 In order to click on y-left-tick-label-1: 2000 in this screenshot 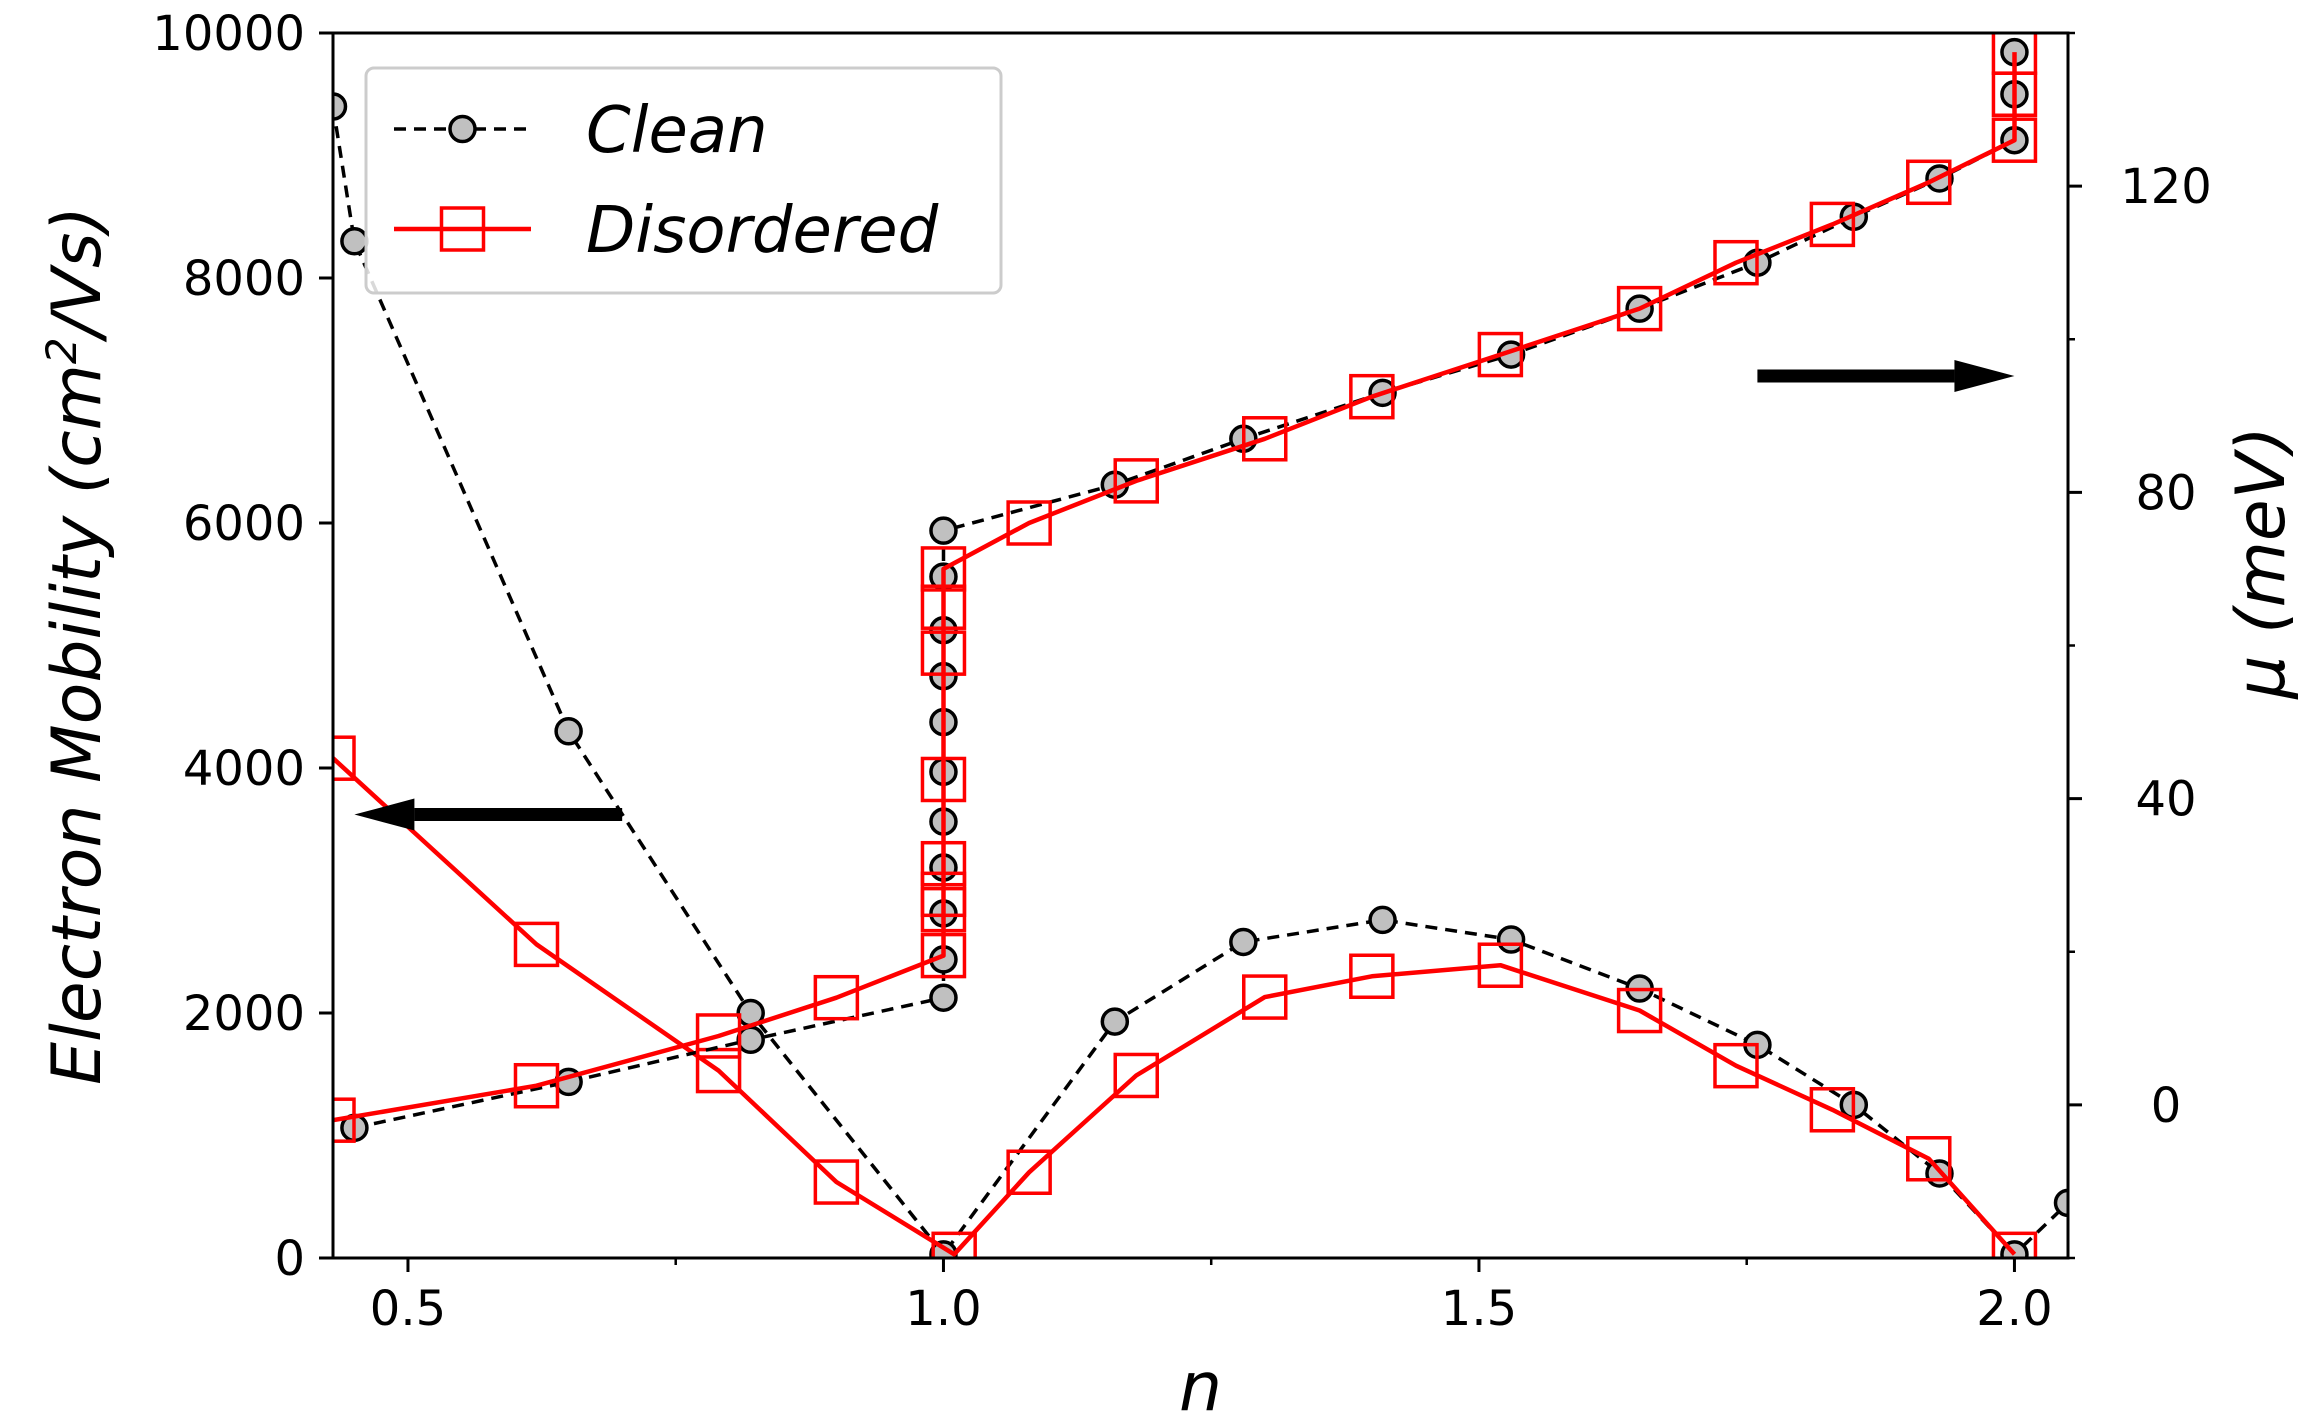, I will do `click(244, 1014)`.